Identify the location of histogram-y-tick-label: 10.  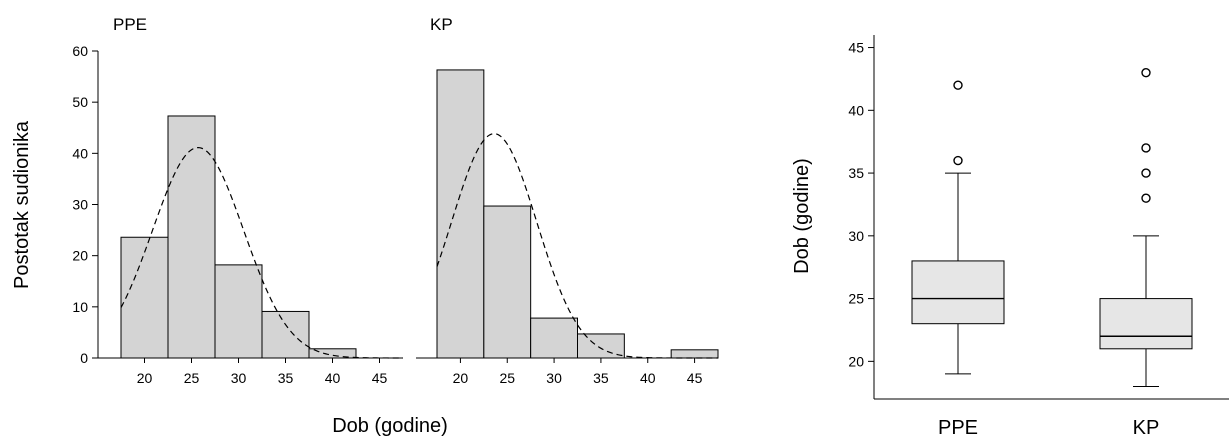
(80, 307).